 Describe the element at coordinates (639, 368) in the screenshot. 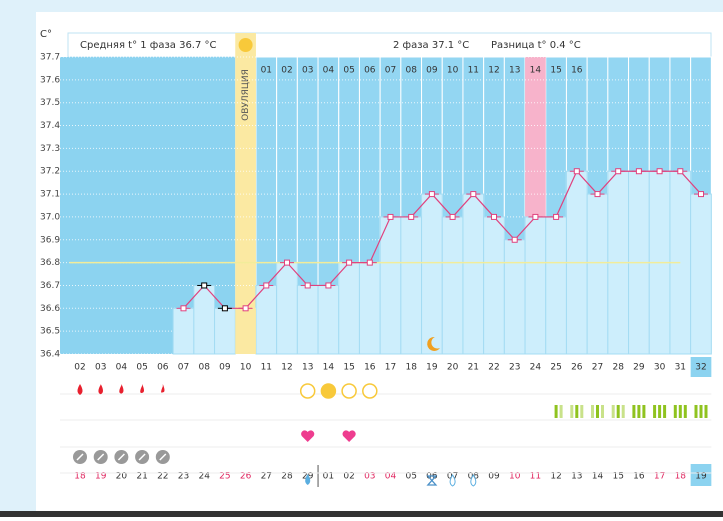

I see `x-tick-label: 29` at that location.